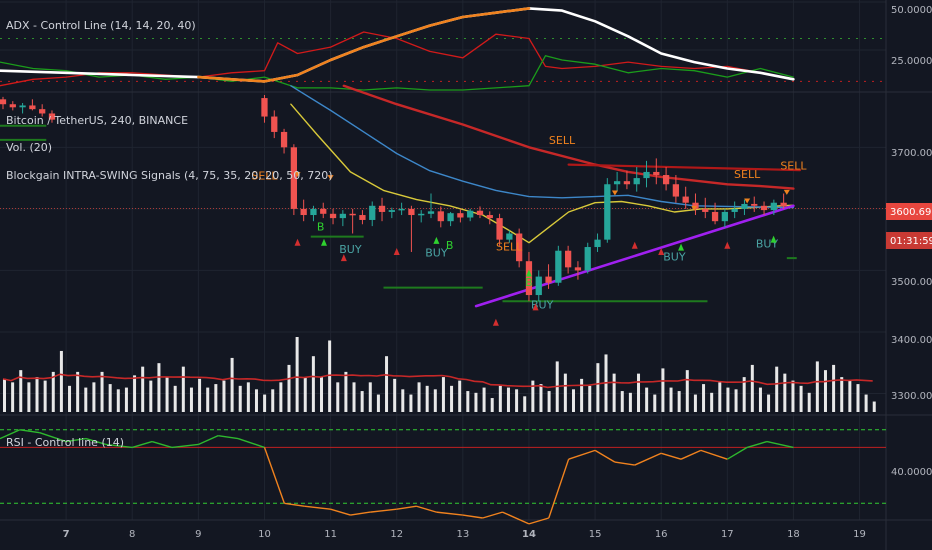 The height and width of the screenshot is (550, 932). What do you see at coordinates (65, 442) in the screenshot?
I see `rsi-pane-label: RSI - Control line (14)` at bounding box center [65, 442].